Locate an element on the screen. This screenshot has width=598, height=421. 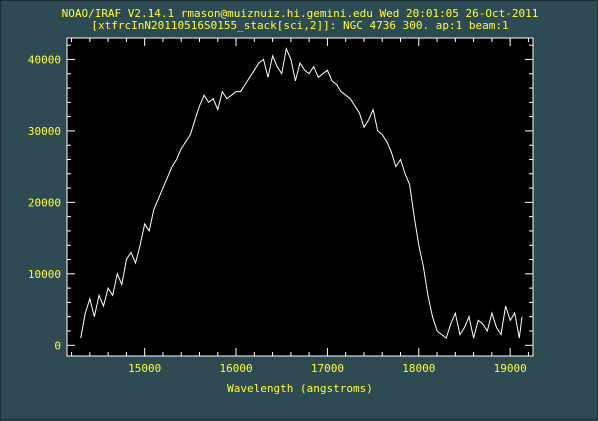
x-tick-label: 18000 is located at coordinates (418, 368).